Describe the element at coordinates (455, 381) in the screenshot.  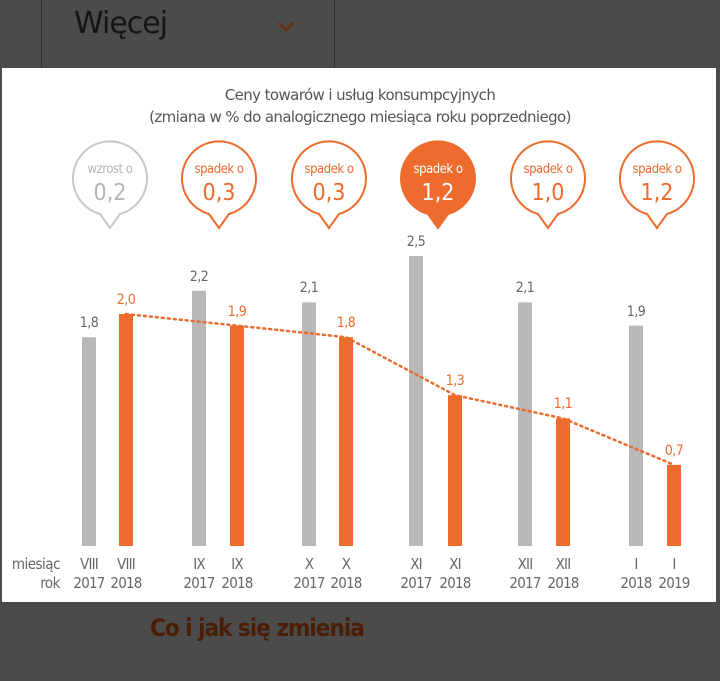
I see `value-label-current: 1,3` at that location.